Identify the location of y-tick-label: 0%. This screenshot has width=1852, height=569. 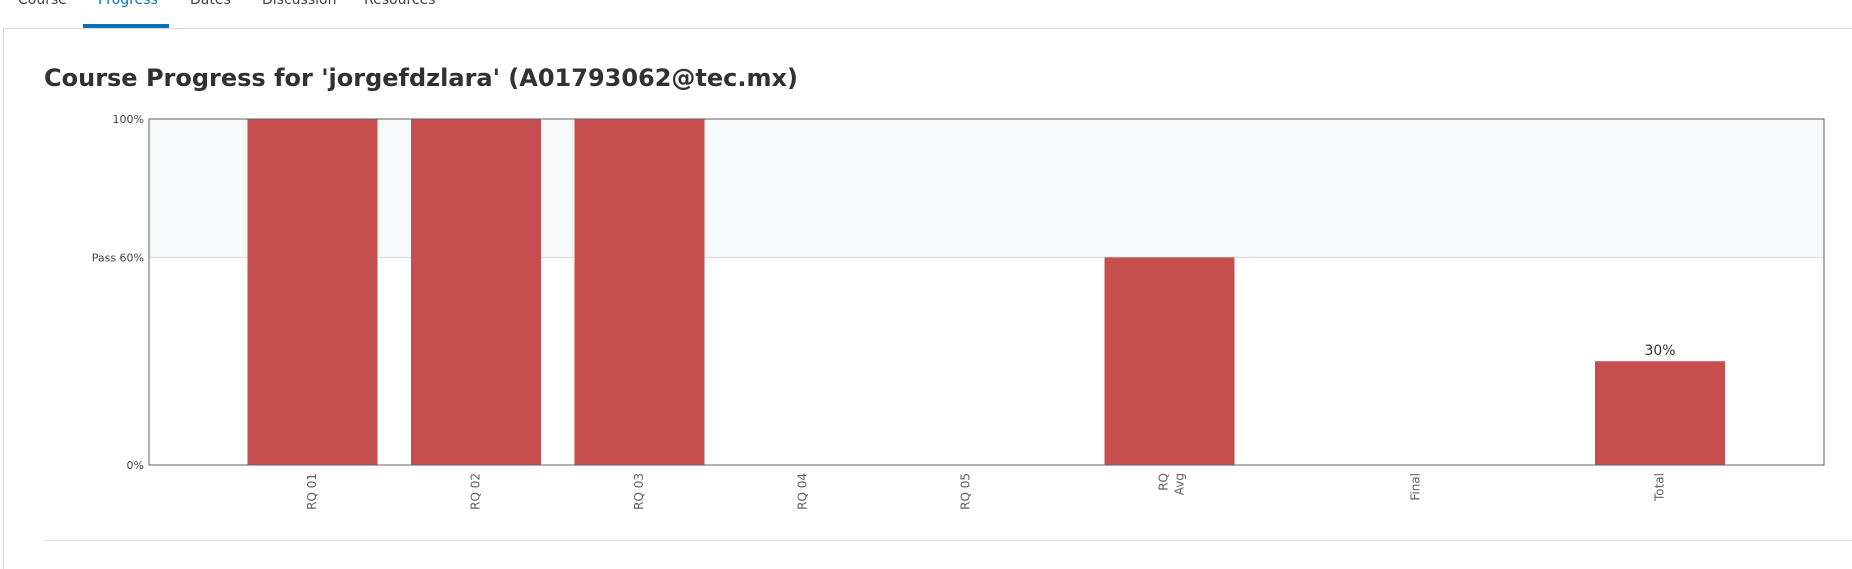
(135, 465).